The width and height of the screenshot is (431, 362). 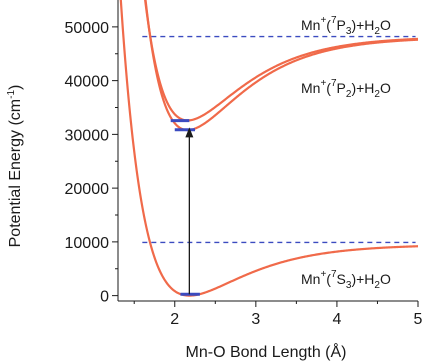 What do you see at coordinates (310, 88) in the screenshot?
I see `label-7P2-base: Mn` at bounding box center [310, 88].